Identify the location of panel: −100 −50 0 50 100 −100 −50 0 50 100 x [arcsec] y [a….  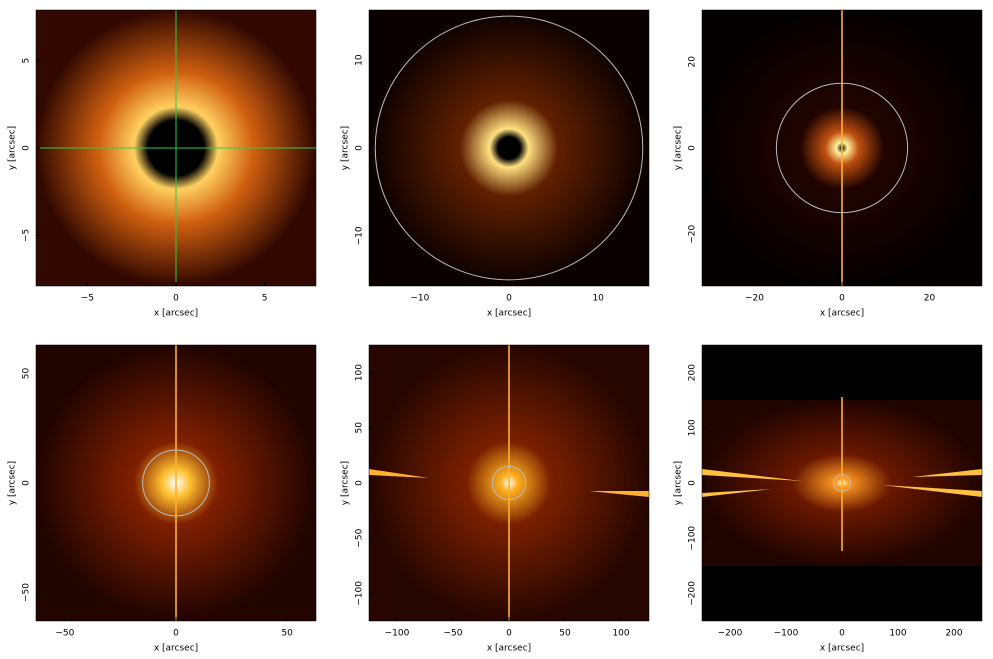
(495, 499).